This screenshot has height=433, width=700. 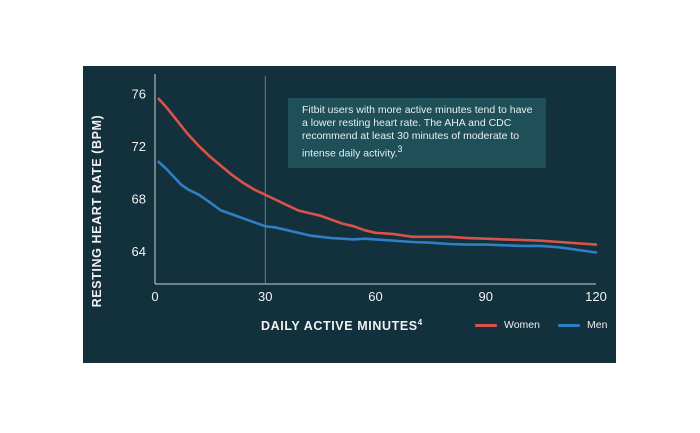 I want to click on x-tick-label: 120, so click(x=596, y=296).